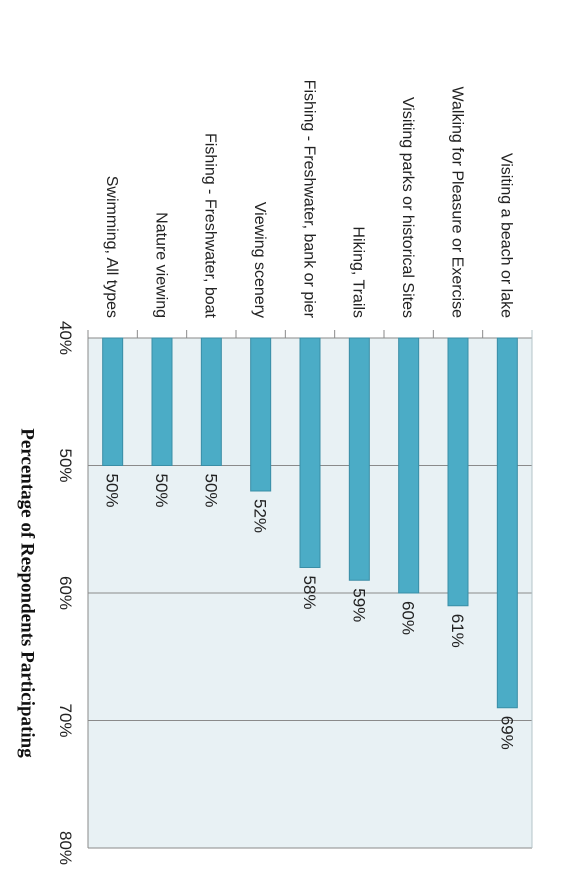  What do you see at coordinates (65, 848) in the screenshot?
I see `value-tick-label: 80%` at bounding box center [65, 848].